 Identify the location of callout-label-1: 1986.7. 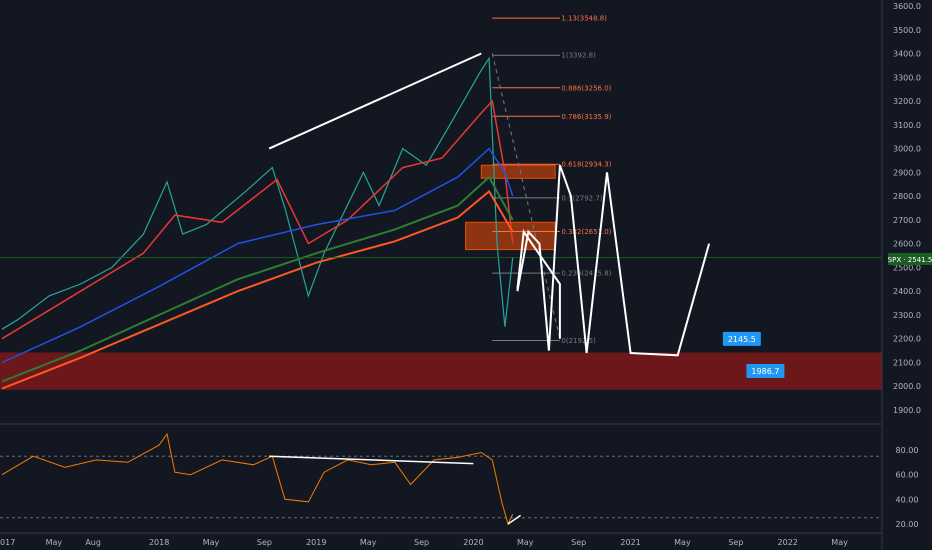
(765, 371).